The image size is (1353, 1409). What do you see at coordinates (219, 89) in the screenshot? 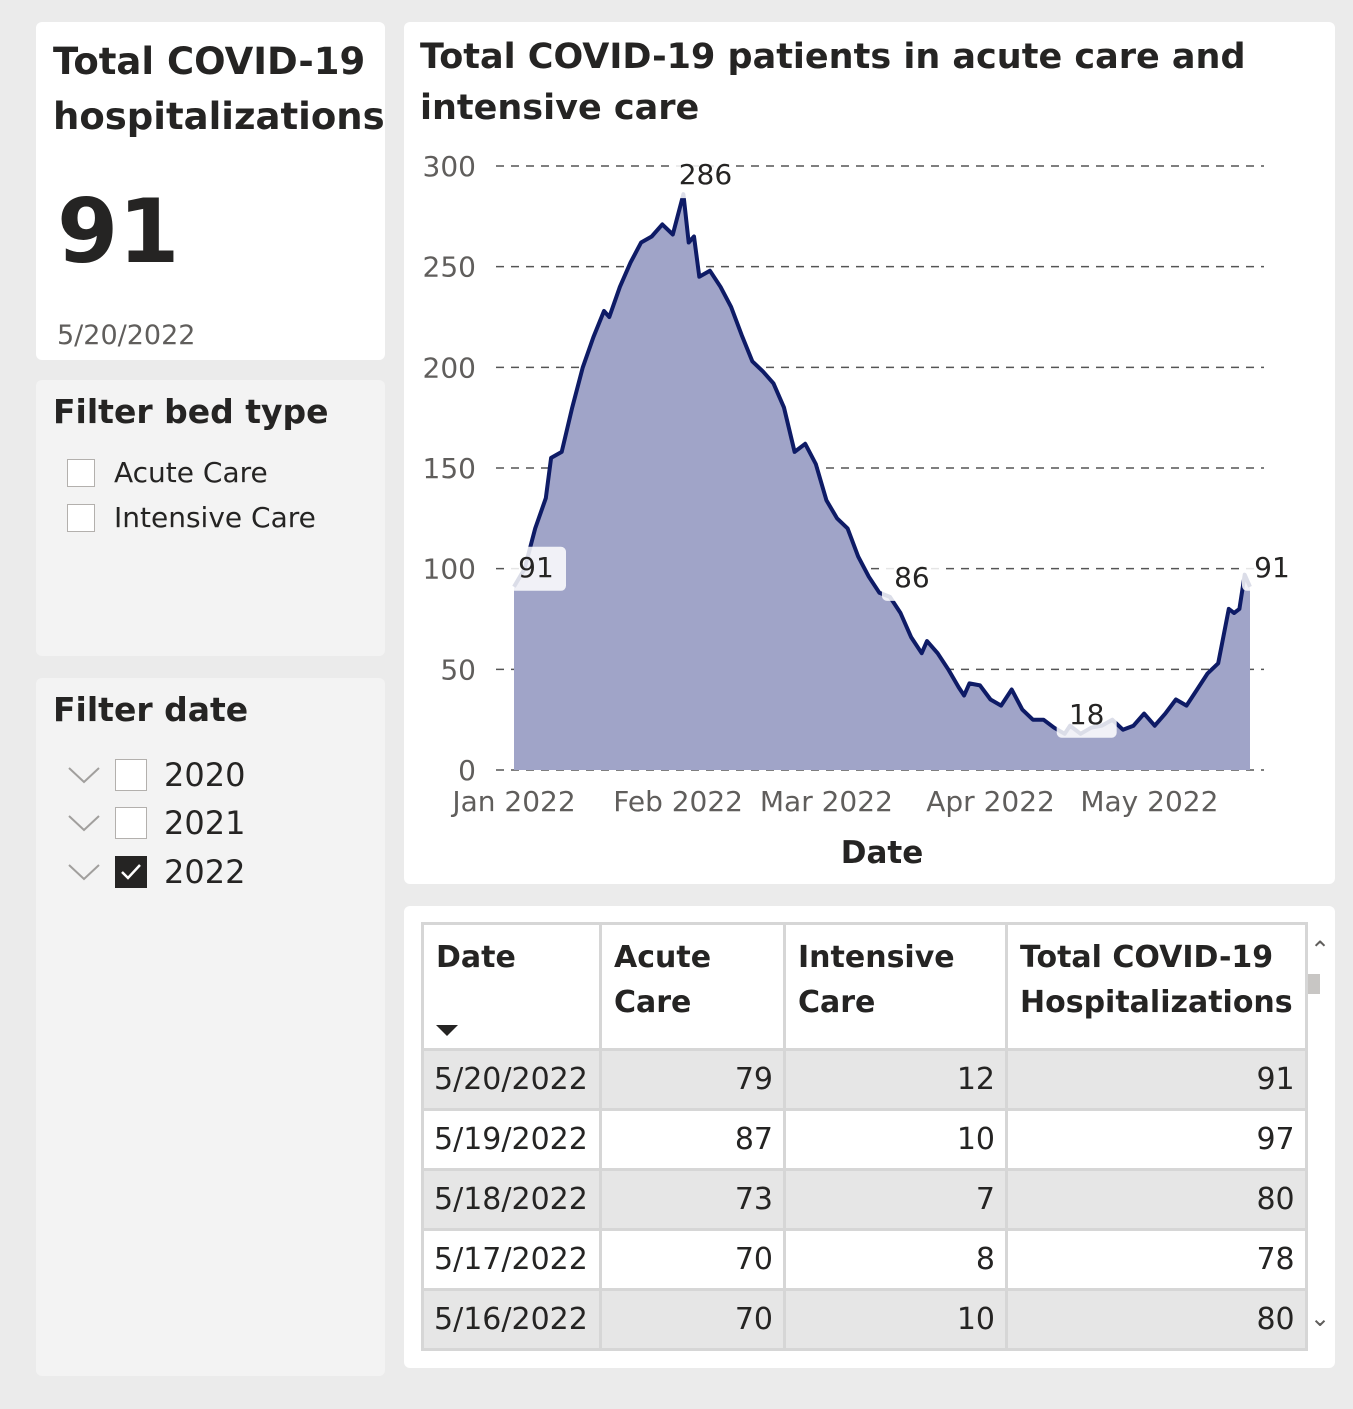
I see `kpi-title: Total COVID-19 hospitalizations` at bounding box center [219, 89].